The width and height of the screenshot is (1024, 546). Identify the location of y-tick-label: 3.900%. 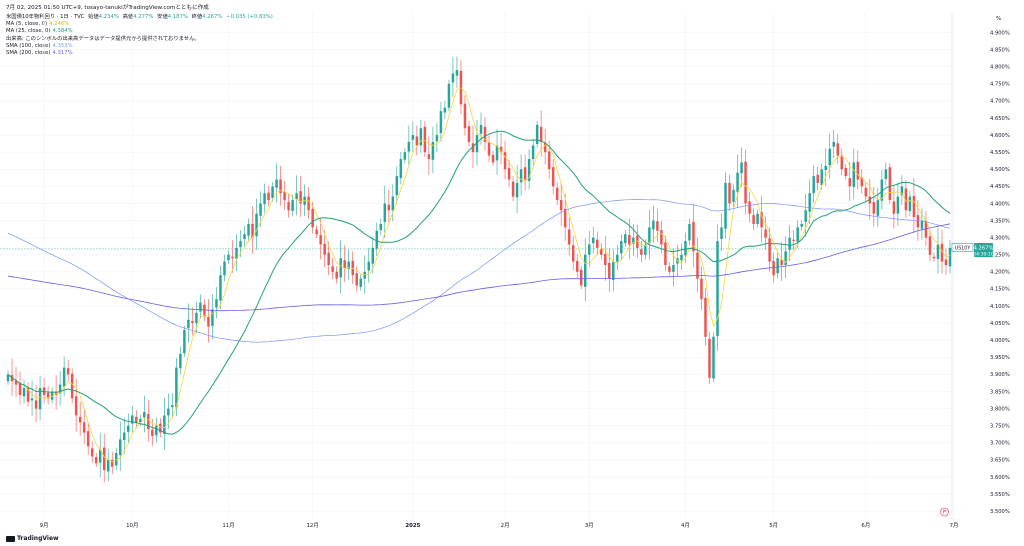
(1000, 375).